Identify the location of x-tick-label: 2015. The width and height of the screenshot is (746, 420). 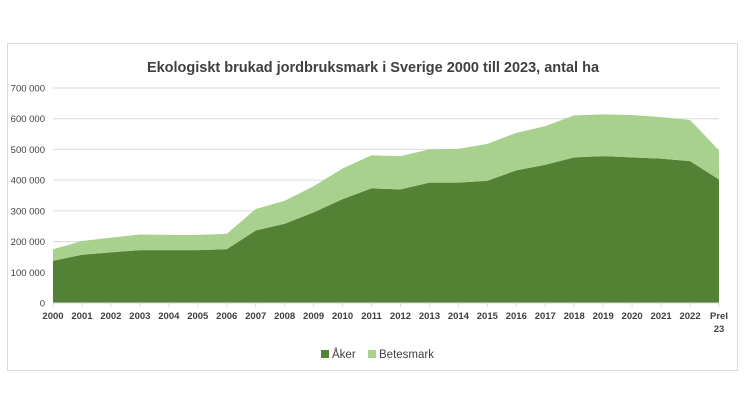
(488, 316).